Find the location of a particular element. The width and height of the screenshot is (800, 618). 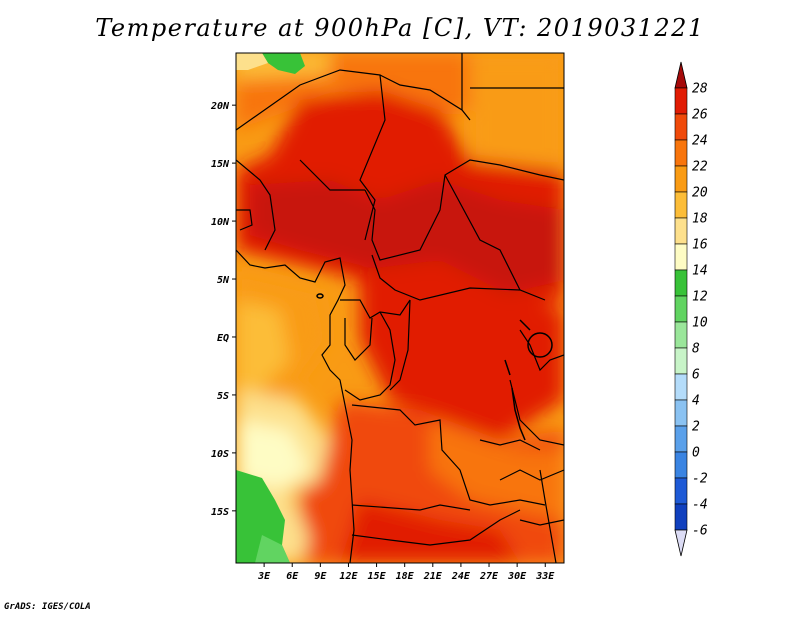

lon-tick-label: 33E is located at coordinates (545, 576).